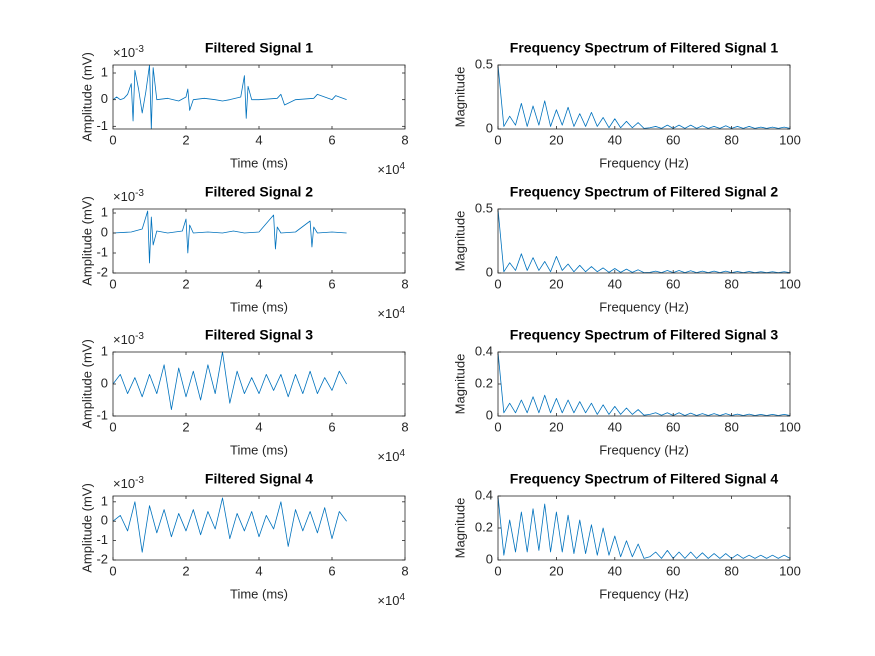  Describe the element at coordinates (259, 335) in the screenshot. I see `chart-title: Filtered Signal 3` at that location.